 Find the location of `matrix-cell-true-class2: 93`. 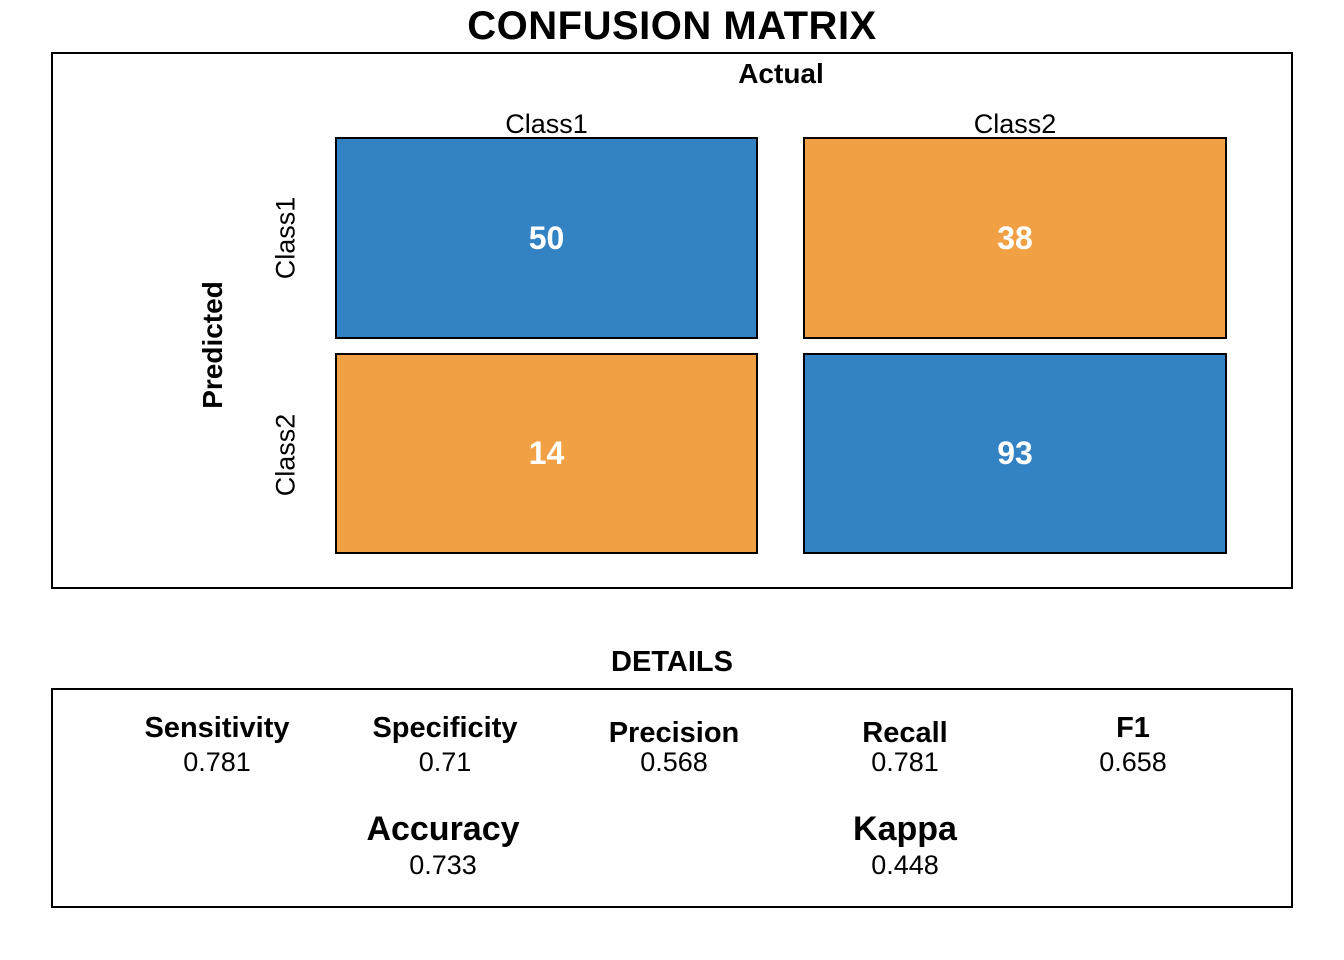

matrix-cell-true-class2: 93 is located at coordinates (1015, 453).